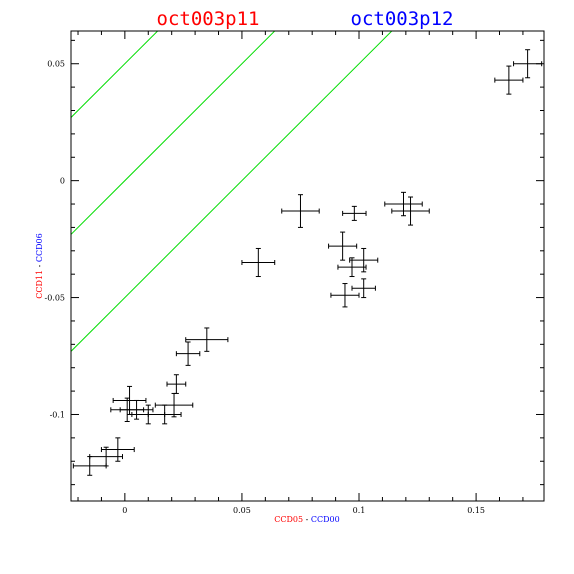  I want to click on x-tick-label: 0.15, so click(476, 510).